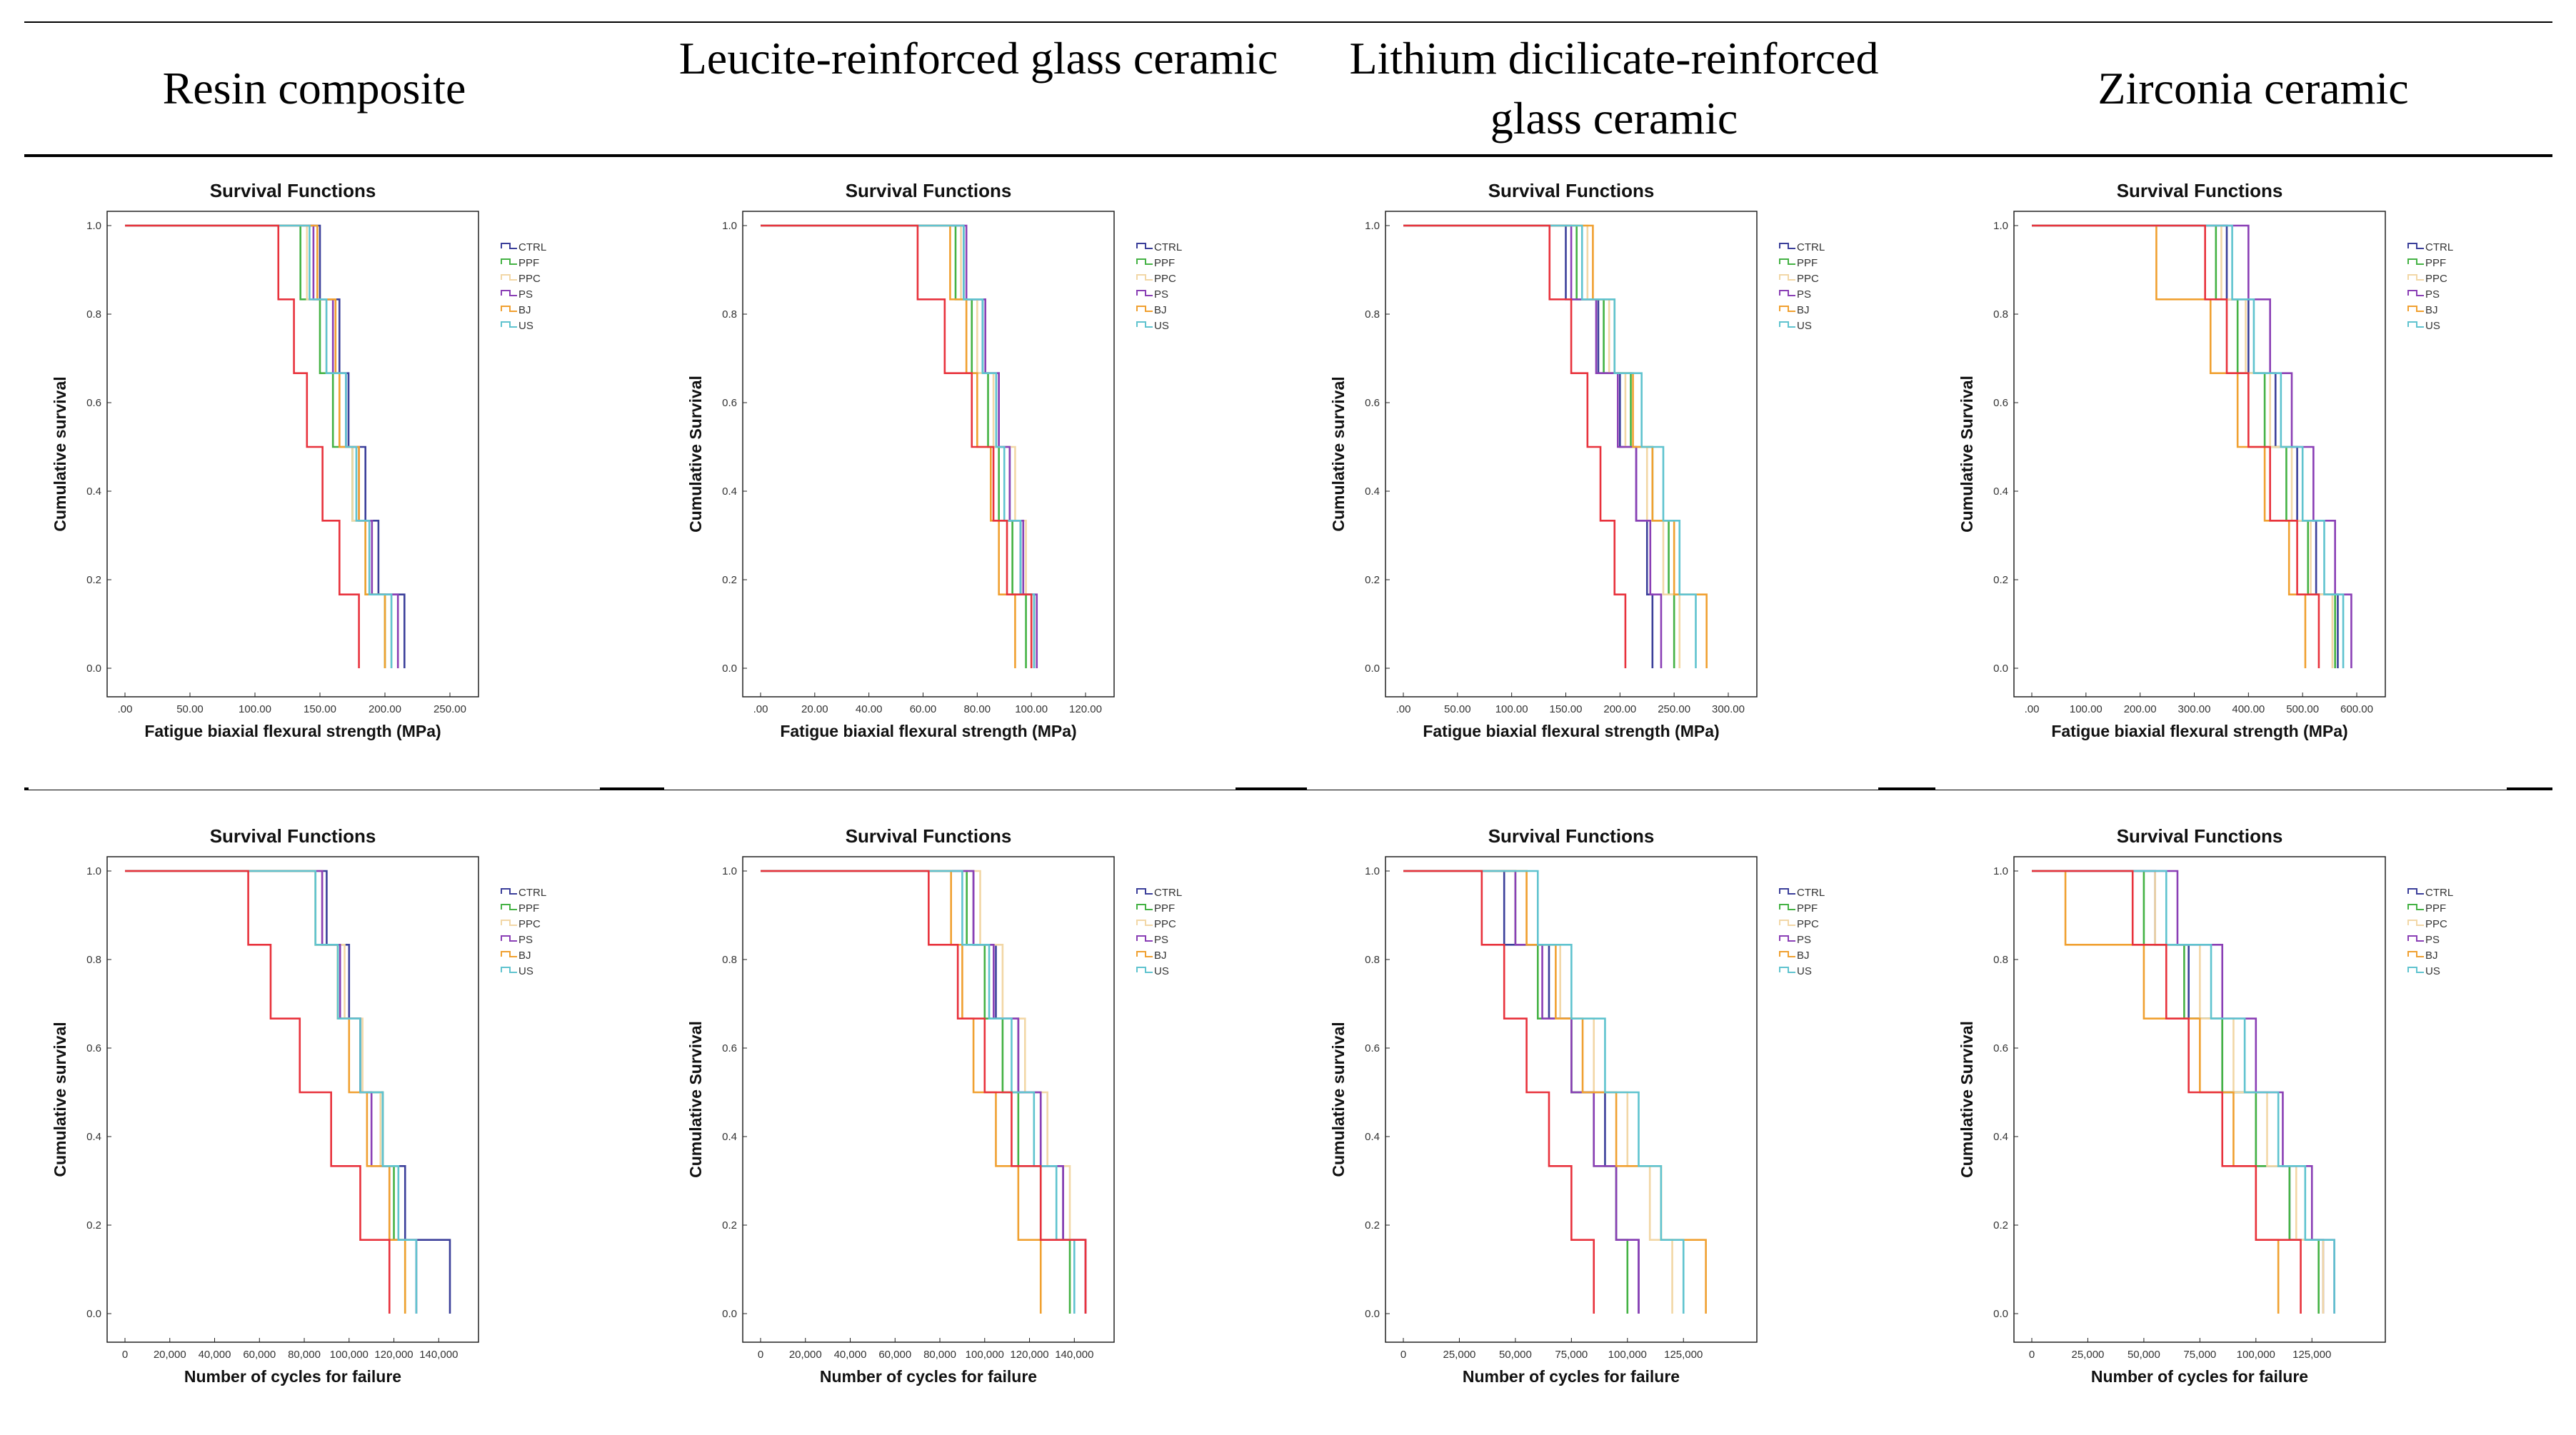  I want to click on top-rule, so click(1288, 22).